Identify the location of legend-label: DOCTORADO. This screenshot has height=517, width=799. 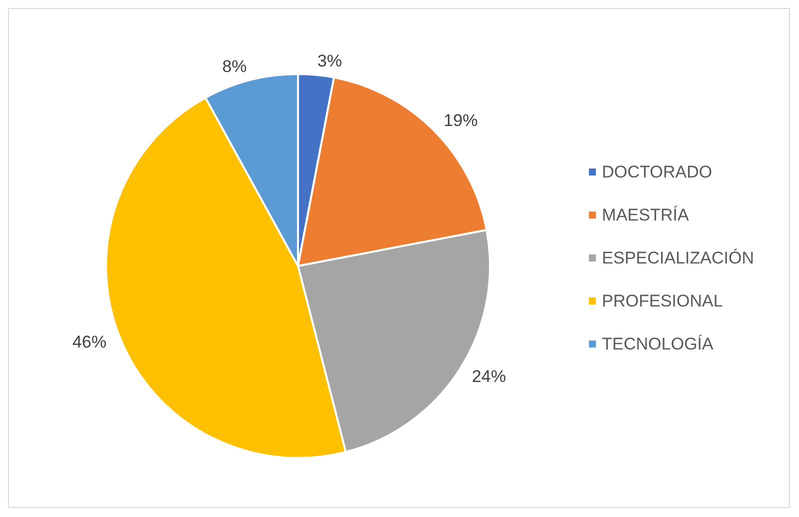
(657, 172).